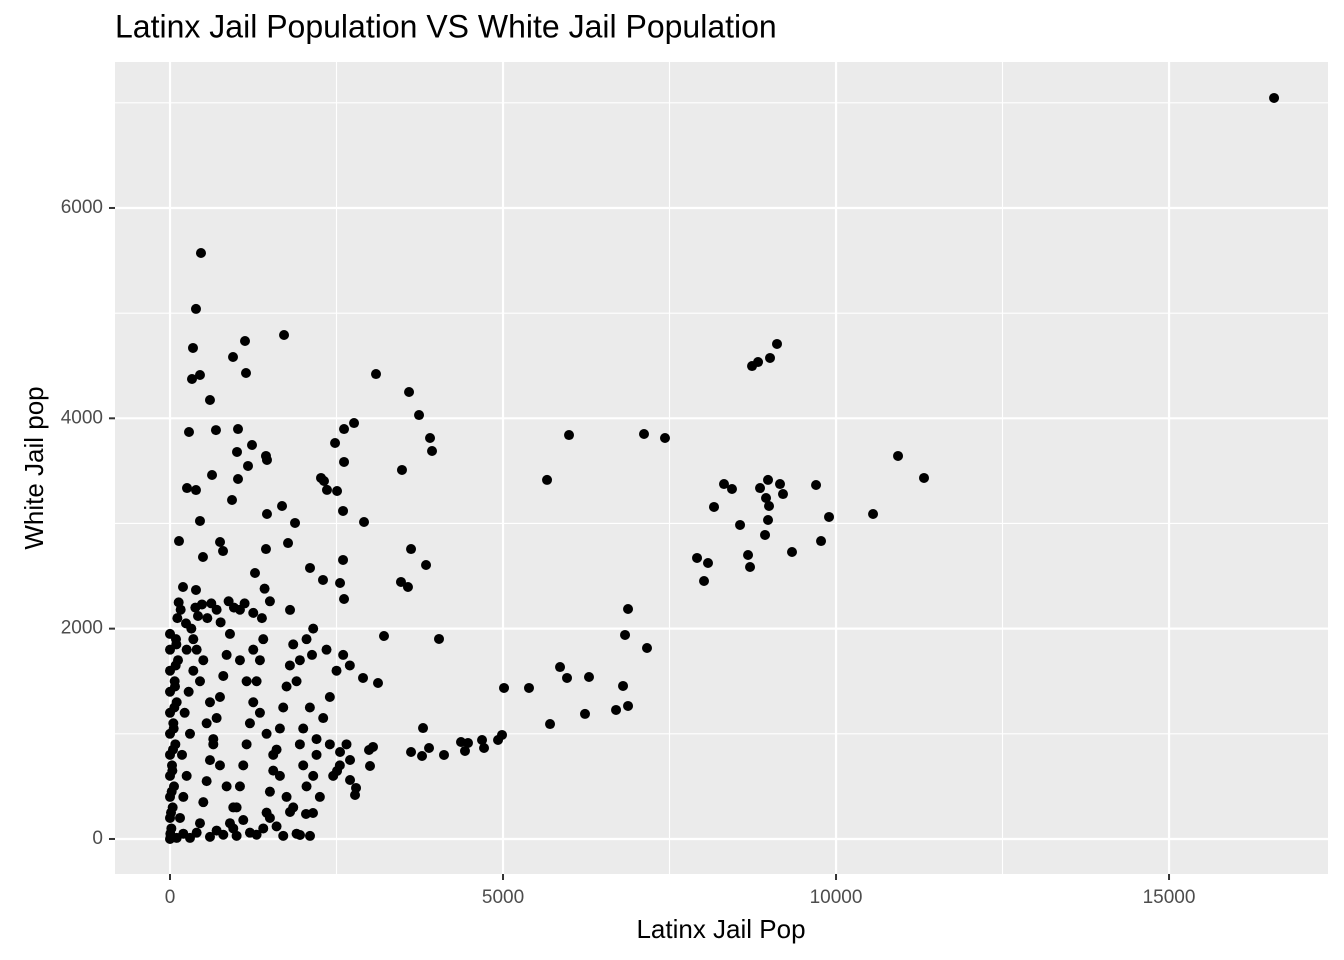 This screenshot has width=1344, height=960. Describe the element at coordinates (82, 628) in the screenshot. I see `y-tick-label: 2000` at that location.